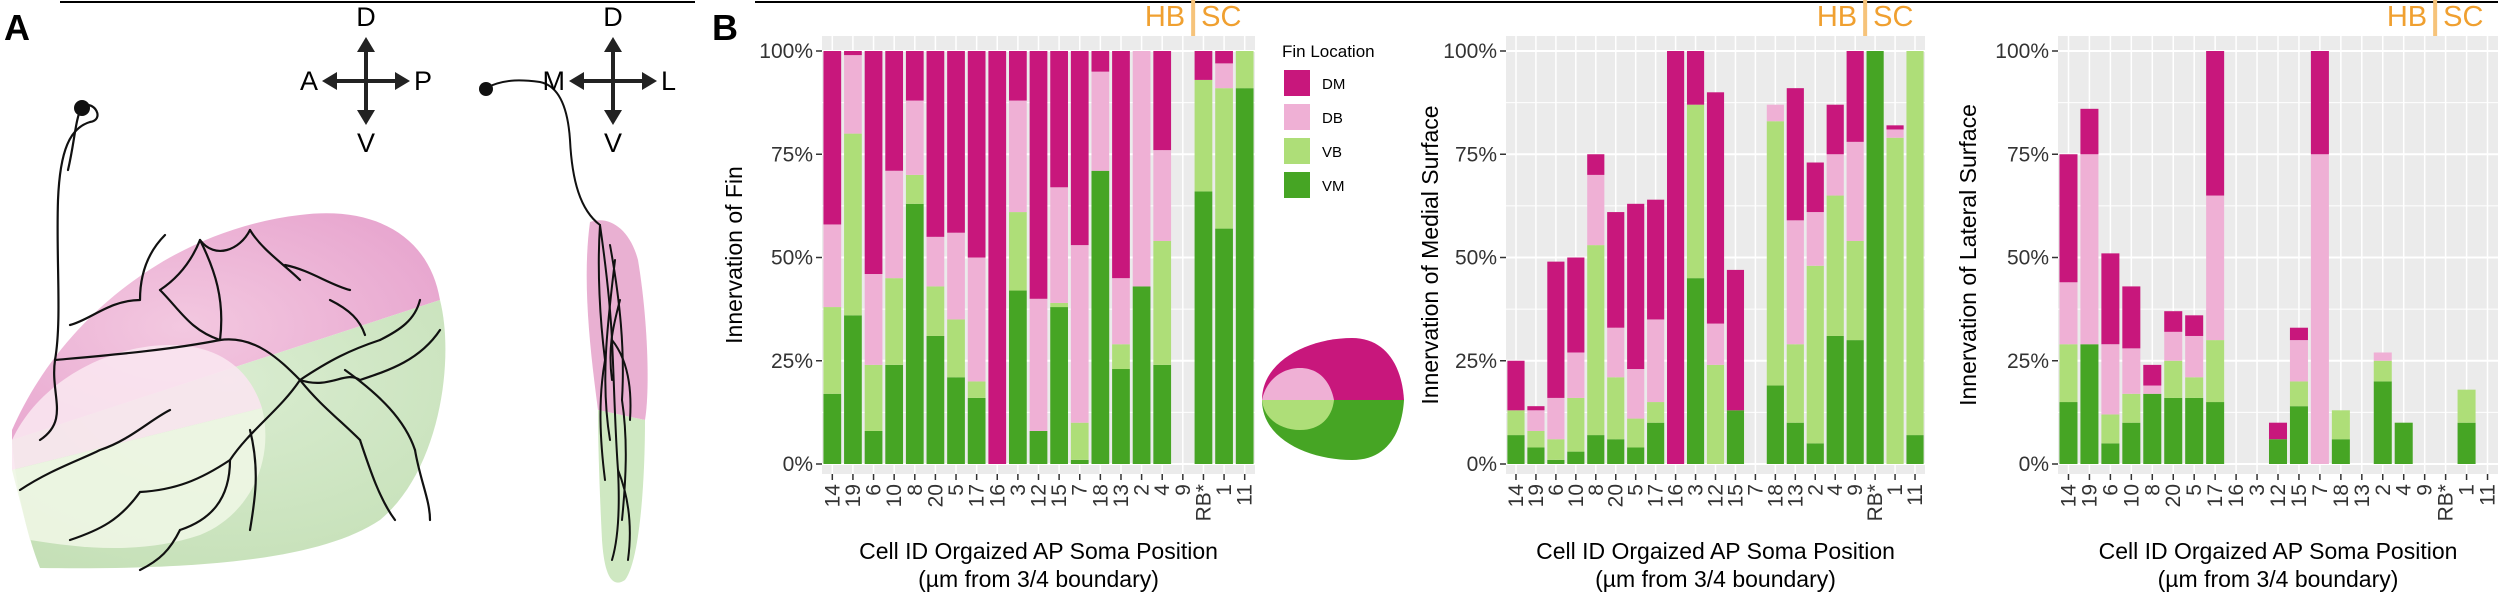 The image size is (2500, 596). I want to click on legend-swatch-db, so click(1297, 117).